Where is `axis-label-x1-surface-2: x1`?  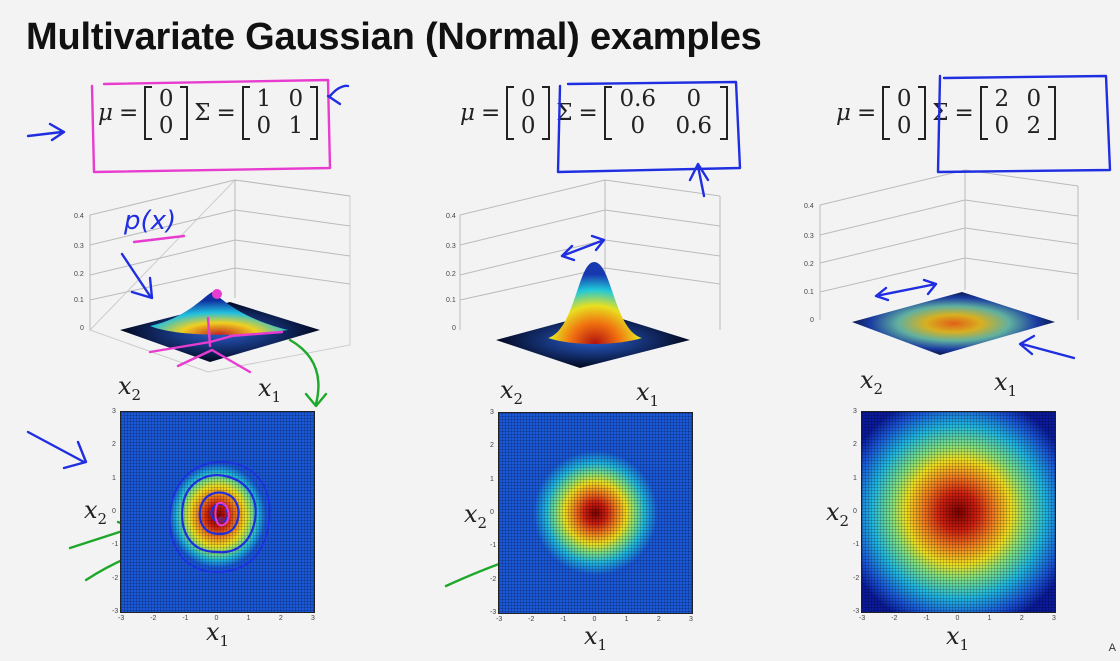 axis-label-x1-surface-2: x1 is located at coordinates (647, 394).